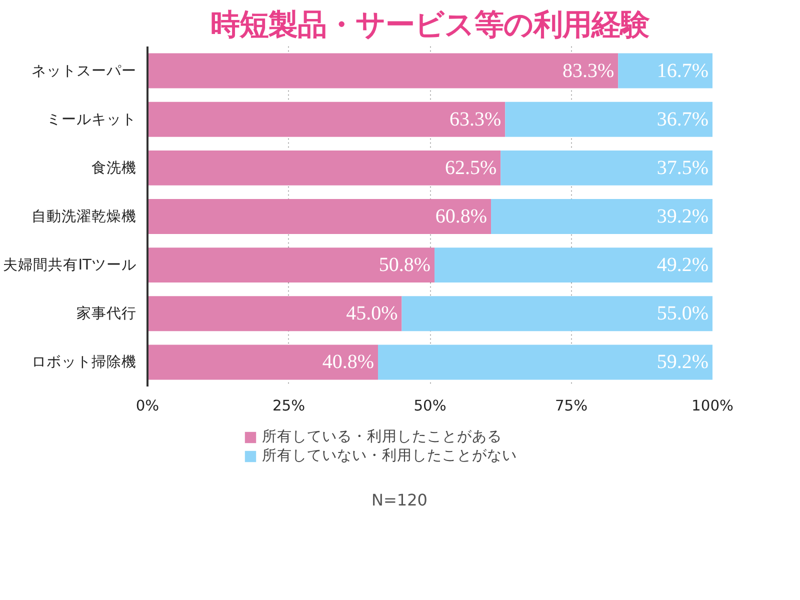 This screenshot has height=600, width=800. Describe the element at coordinates (372, 313) in the screenshot. I see `data-label: 45.0%` at that location.